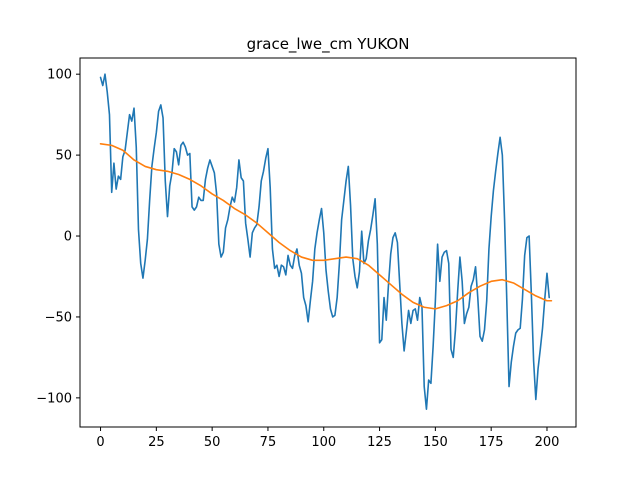 Image resolution: width=640 pixels, height=480 pixels. I want to click on y-tick-label: −100, so click(54, 398).